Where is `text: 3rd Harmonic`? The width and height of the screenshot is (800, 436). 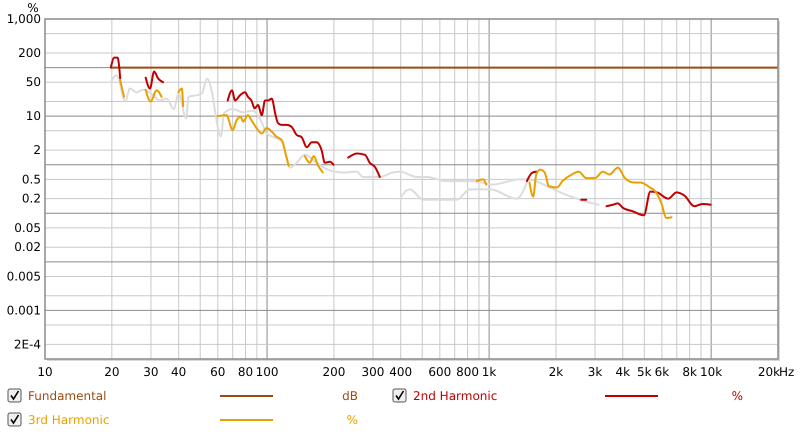
text: 3rd Harmonic is located at coordinates (69, 420).